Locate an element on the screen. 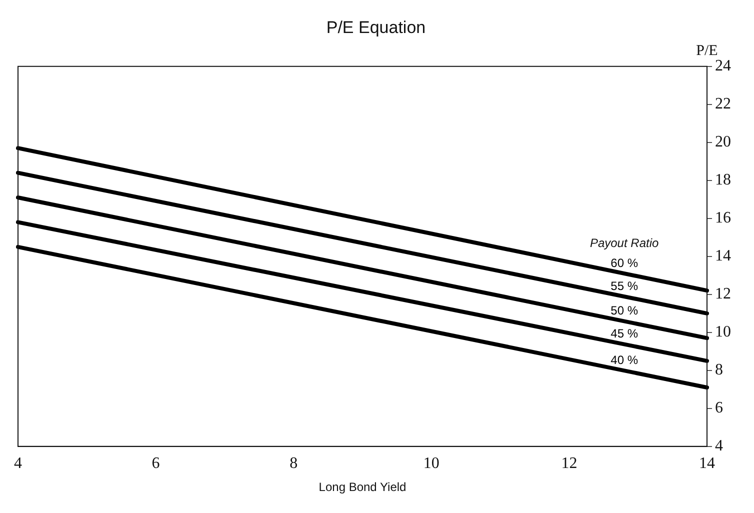  y-tick-label: 8 is located at coordinates (719, 370).